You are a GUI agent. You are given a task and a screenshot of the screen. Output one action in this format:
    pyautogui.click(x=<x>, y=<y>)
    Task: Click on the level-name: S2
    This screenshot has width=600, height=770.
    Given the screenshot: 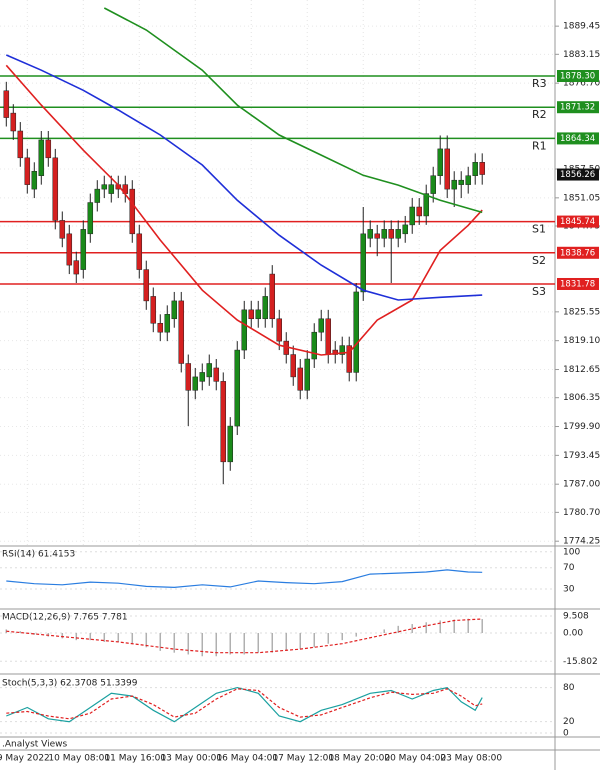 What is the action you would take?
    pyautogui.click(x=539, y=260)
    